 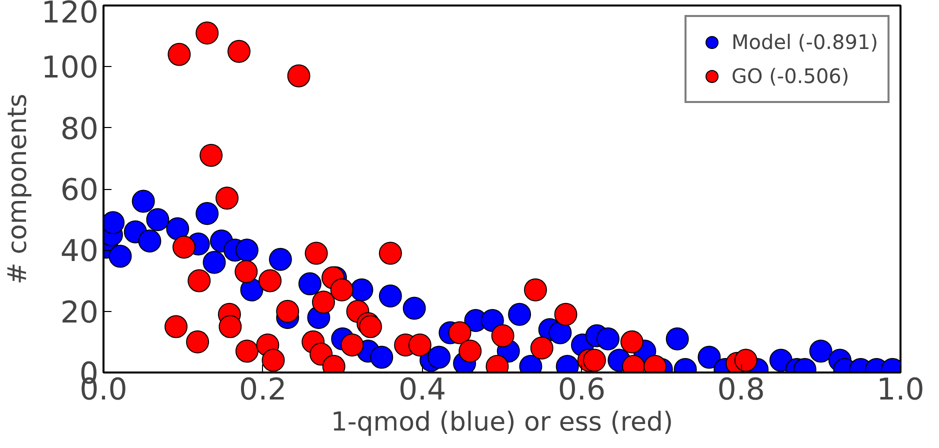 What do you see at coordinates (263, 390) in the screenshot?
I see `x-tick-label: 0.2` at bounding box center [263, 390].